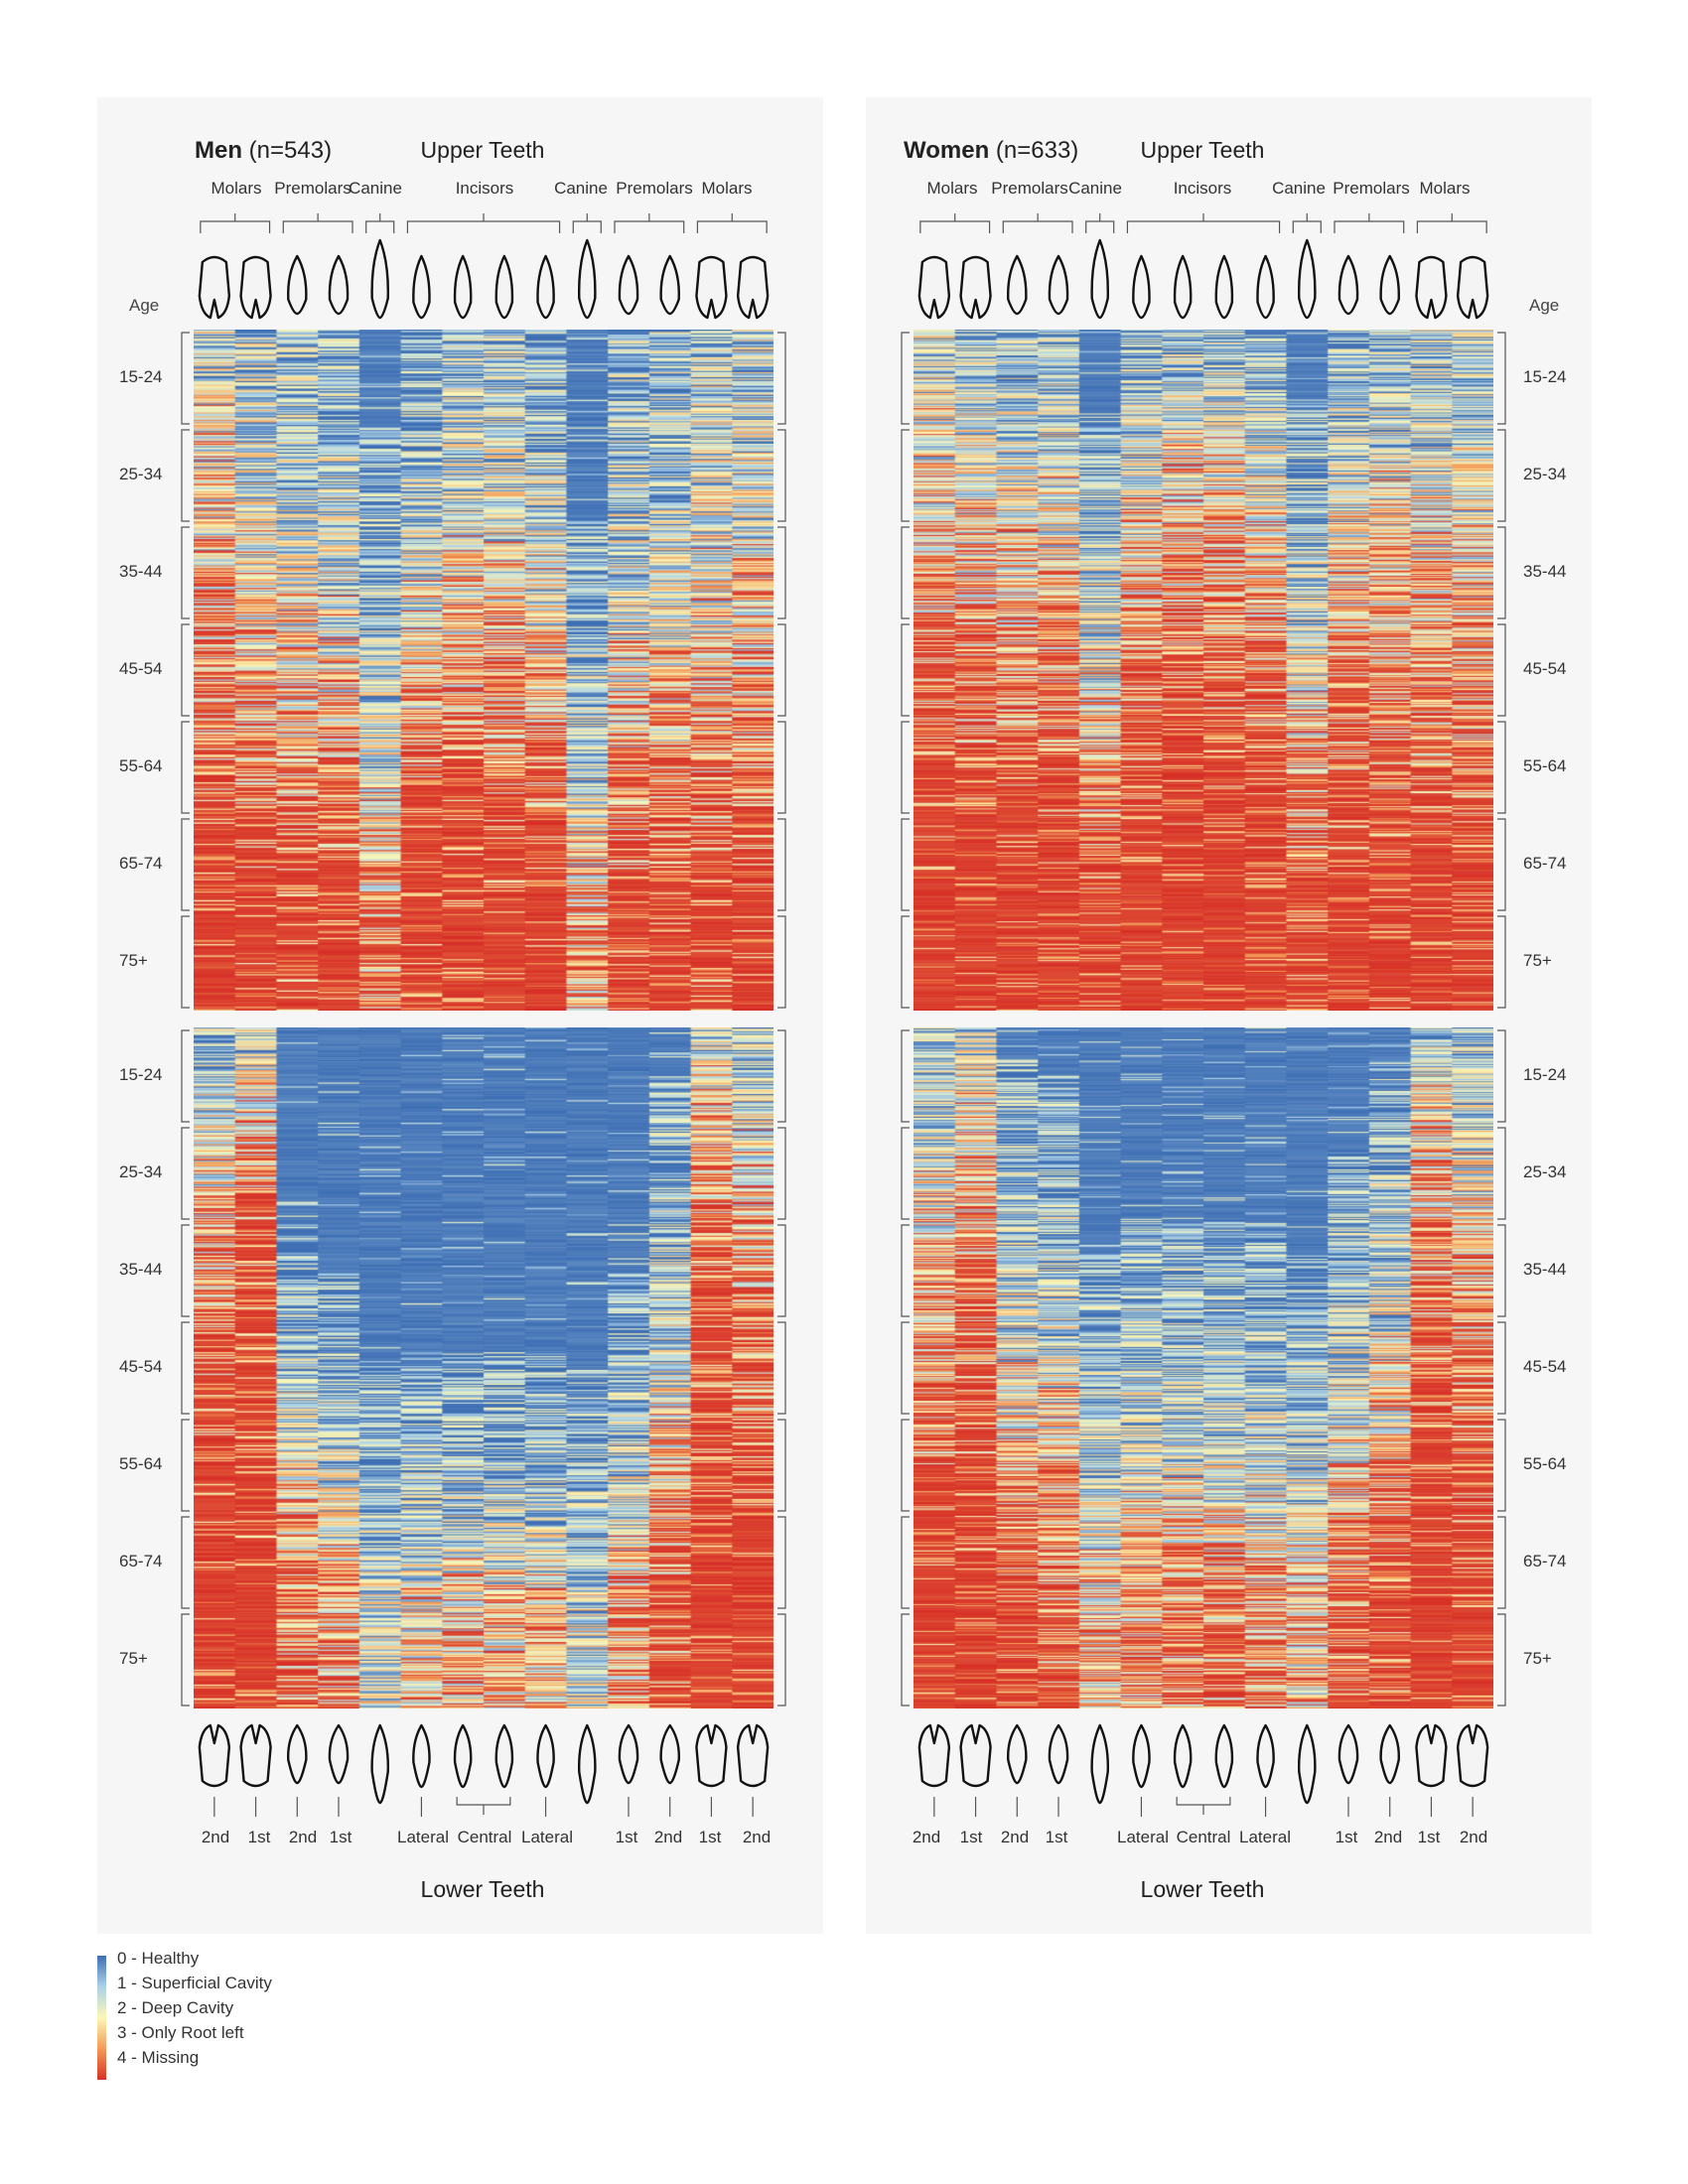 This screenshot has width=1688, height=2184. What do you see at coordinates (991, 150) in the screenshot?
I see `panel-title: Women (n=633)` at bounding box center [991, 150].